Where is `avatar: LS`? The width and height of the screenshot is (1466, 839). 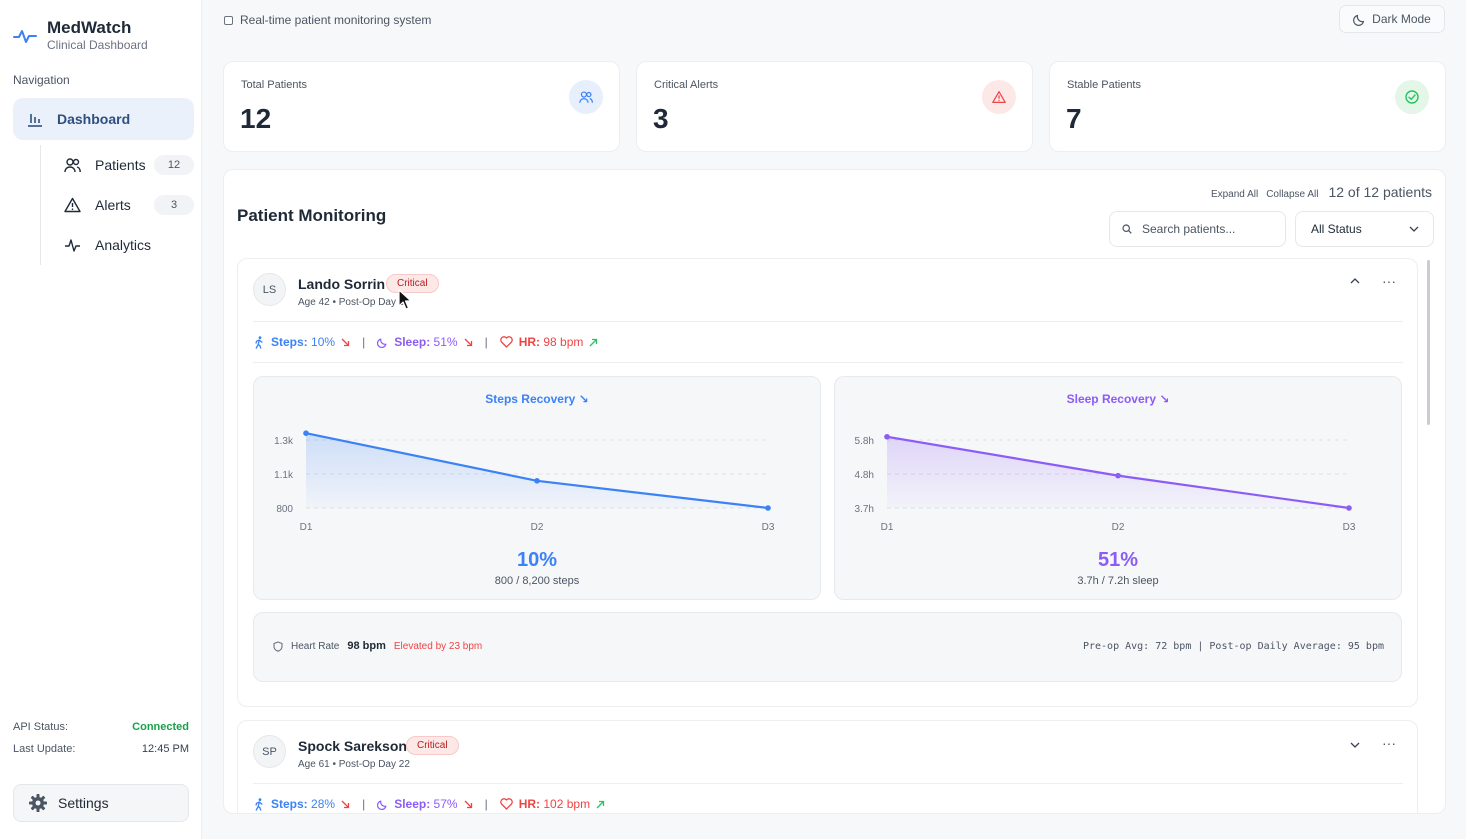
avatar: LS is located at coordinates (269, 289).